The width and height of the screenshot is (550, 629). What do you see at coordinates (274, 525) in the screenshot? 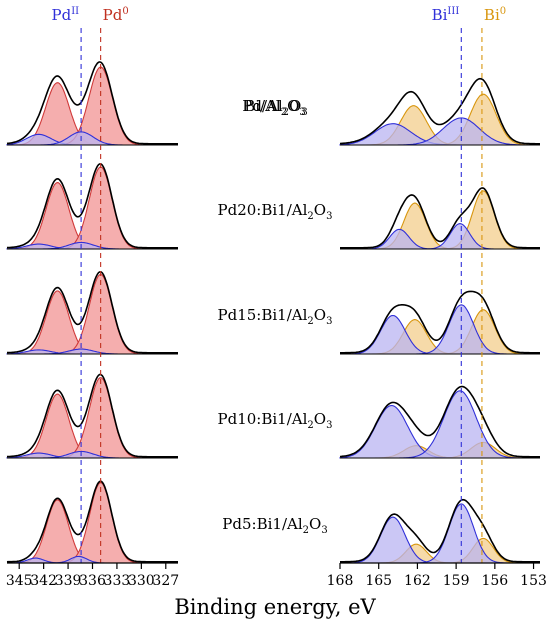
I see `sample-label: Pd5:Bi1/Al2O3` at bounding box center [274, 525].